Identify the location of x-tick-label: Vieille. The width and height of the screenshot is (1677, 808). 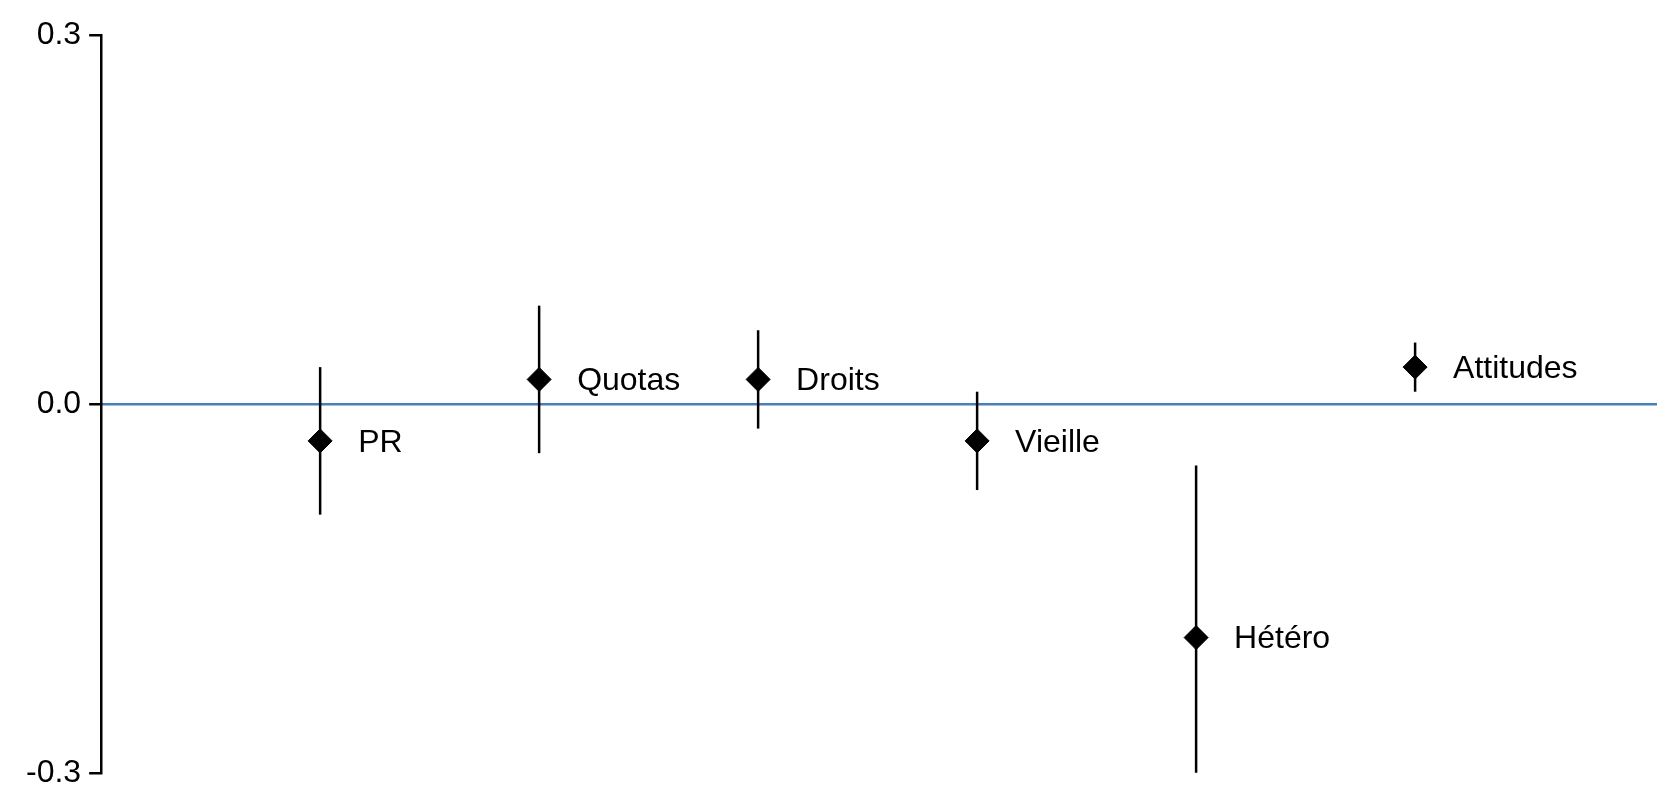
(1057, 440).